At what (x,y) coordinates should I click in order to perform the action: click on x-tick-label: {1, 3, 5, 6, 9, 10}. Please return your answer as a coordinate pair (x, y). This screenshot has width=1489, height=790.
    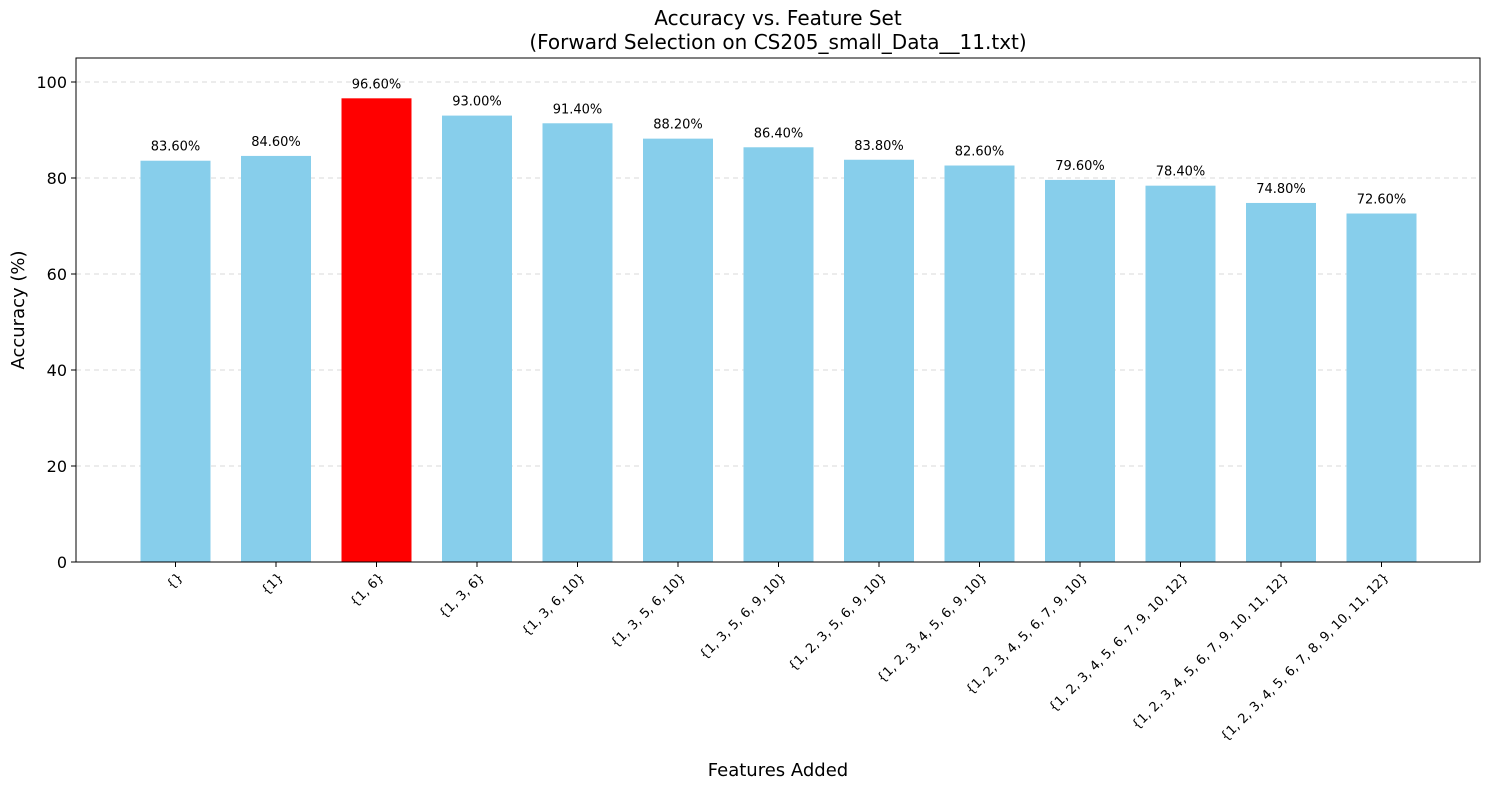
    Looking at the image, I should click on (743, 616).